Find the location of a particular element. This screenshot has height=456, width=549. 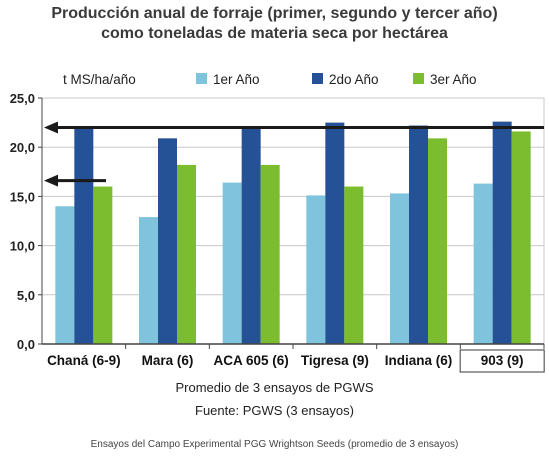

reference-arrows is located at coordinates (294, 154).